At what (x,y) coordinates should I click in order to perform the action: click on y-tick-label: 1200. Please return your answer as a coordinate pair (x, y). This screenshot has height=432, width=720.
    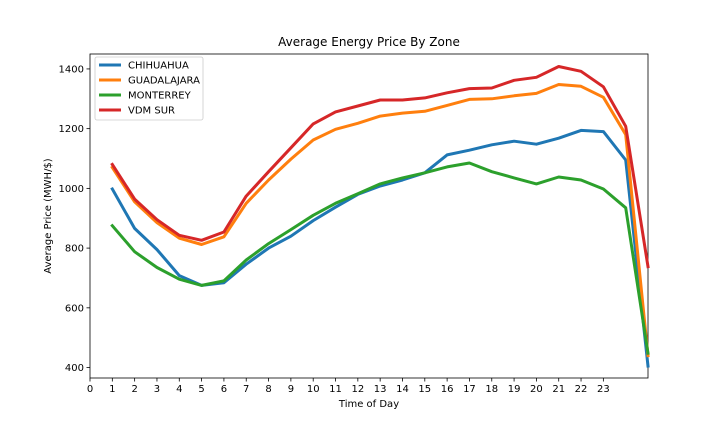
    Looking at the image, I should click on (71, 129).